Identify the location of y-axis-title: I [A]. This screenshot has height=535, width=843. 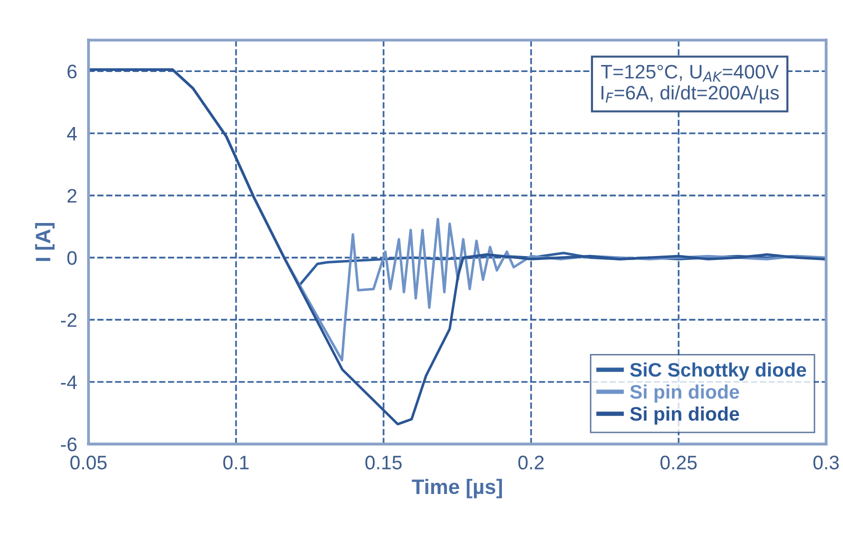
(45, 242).